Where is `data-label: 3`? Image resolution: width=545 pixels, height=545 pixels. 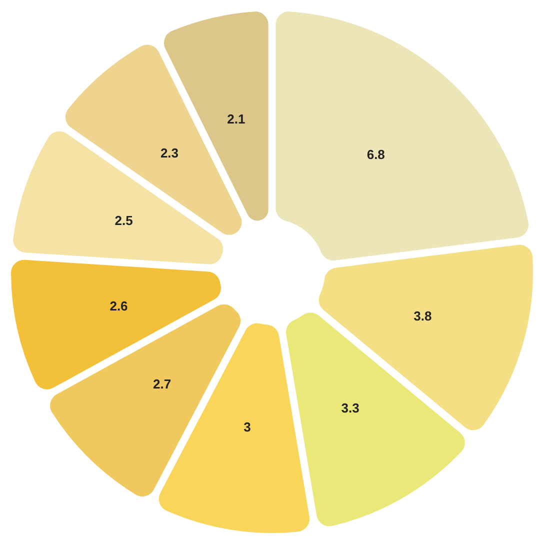 data-label: 3 is located at coordinates (247, 427).